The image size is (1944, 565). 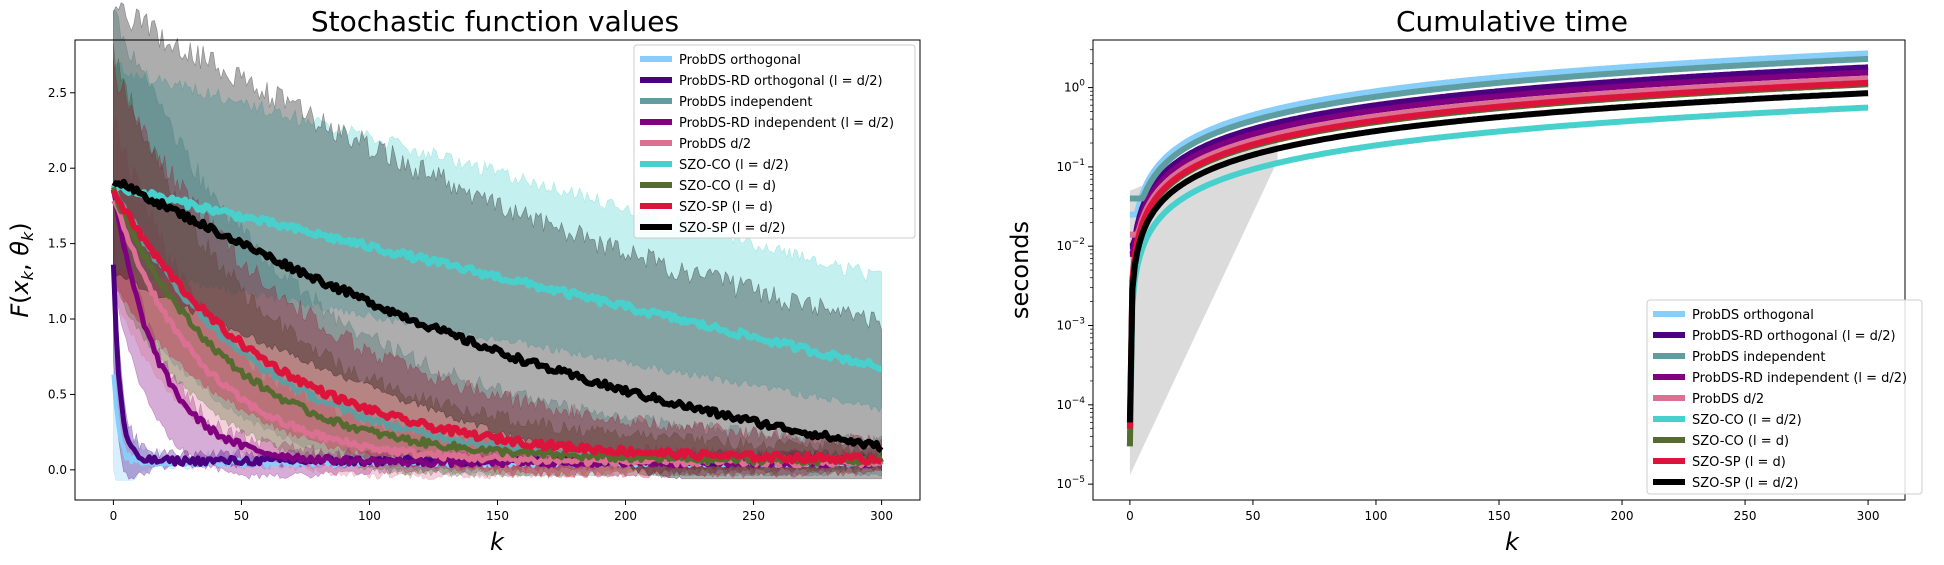 What do you see at coordinates (1070, 166) in the screenshot?
I see `y-tick-label: 10⁻¹` at bounding box center [1070, 166].